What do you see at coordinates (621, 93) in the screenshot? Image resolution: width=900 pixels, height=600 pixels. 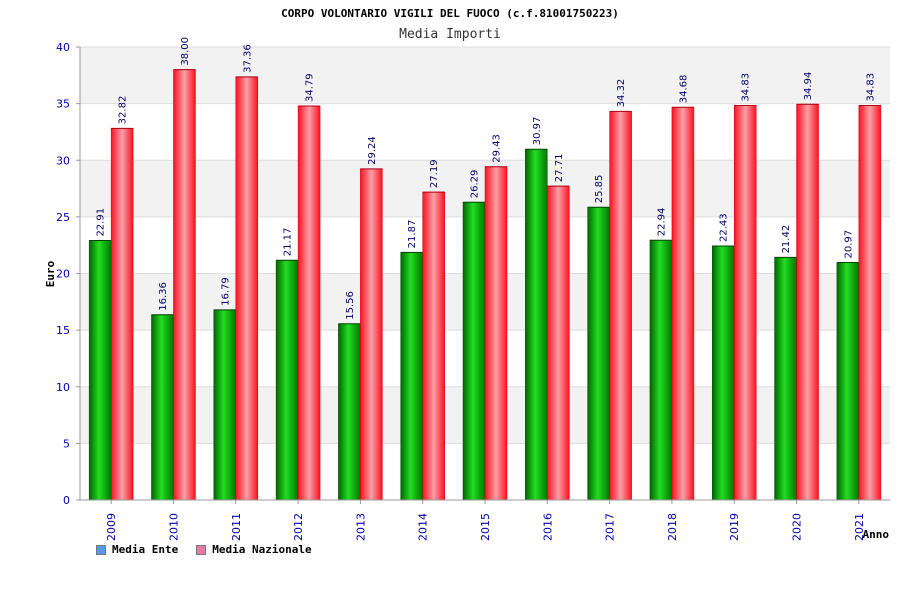 I see `value-label: 34.32` at bounding box center [621, 93].